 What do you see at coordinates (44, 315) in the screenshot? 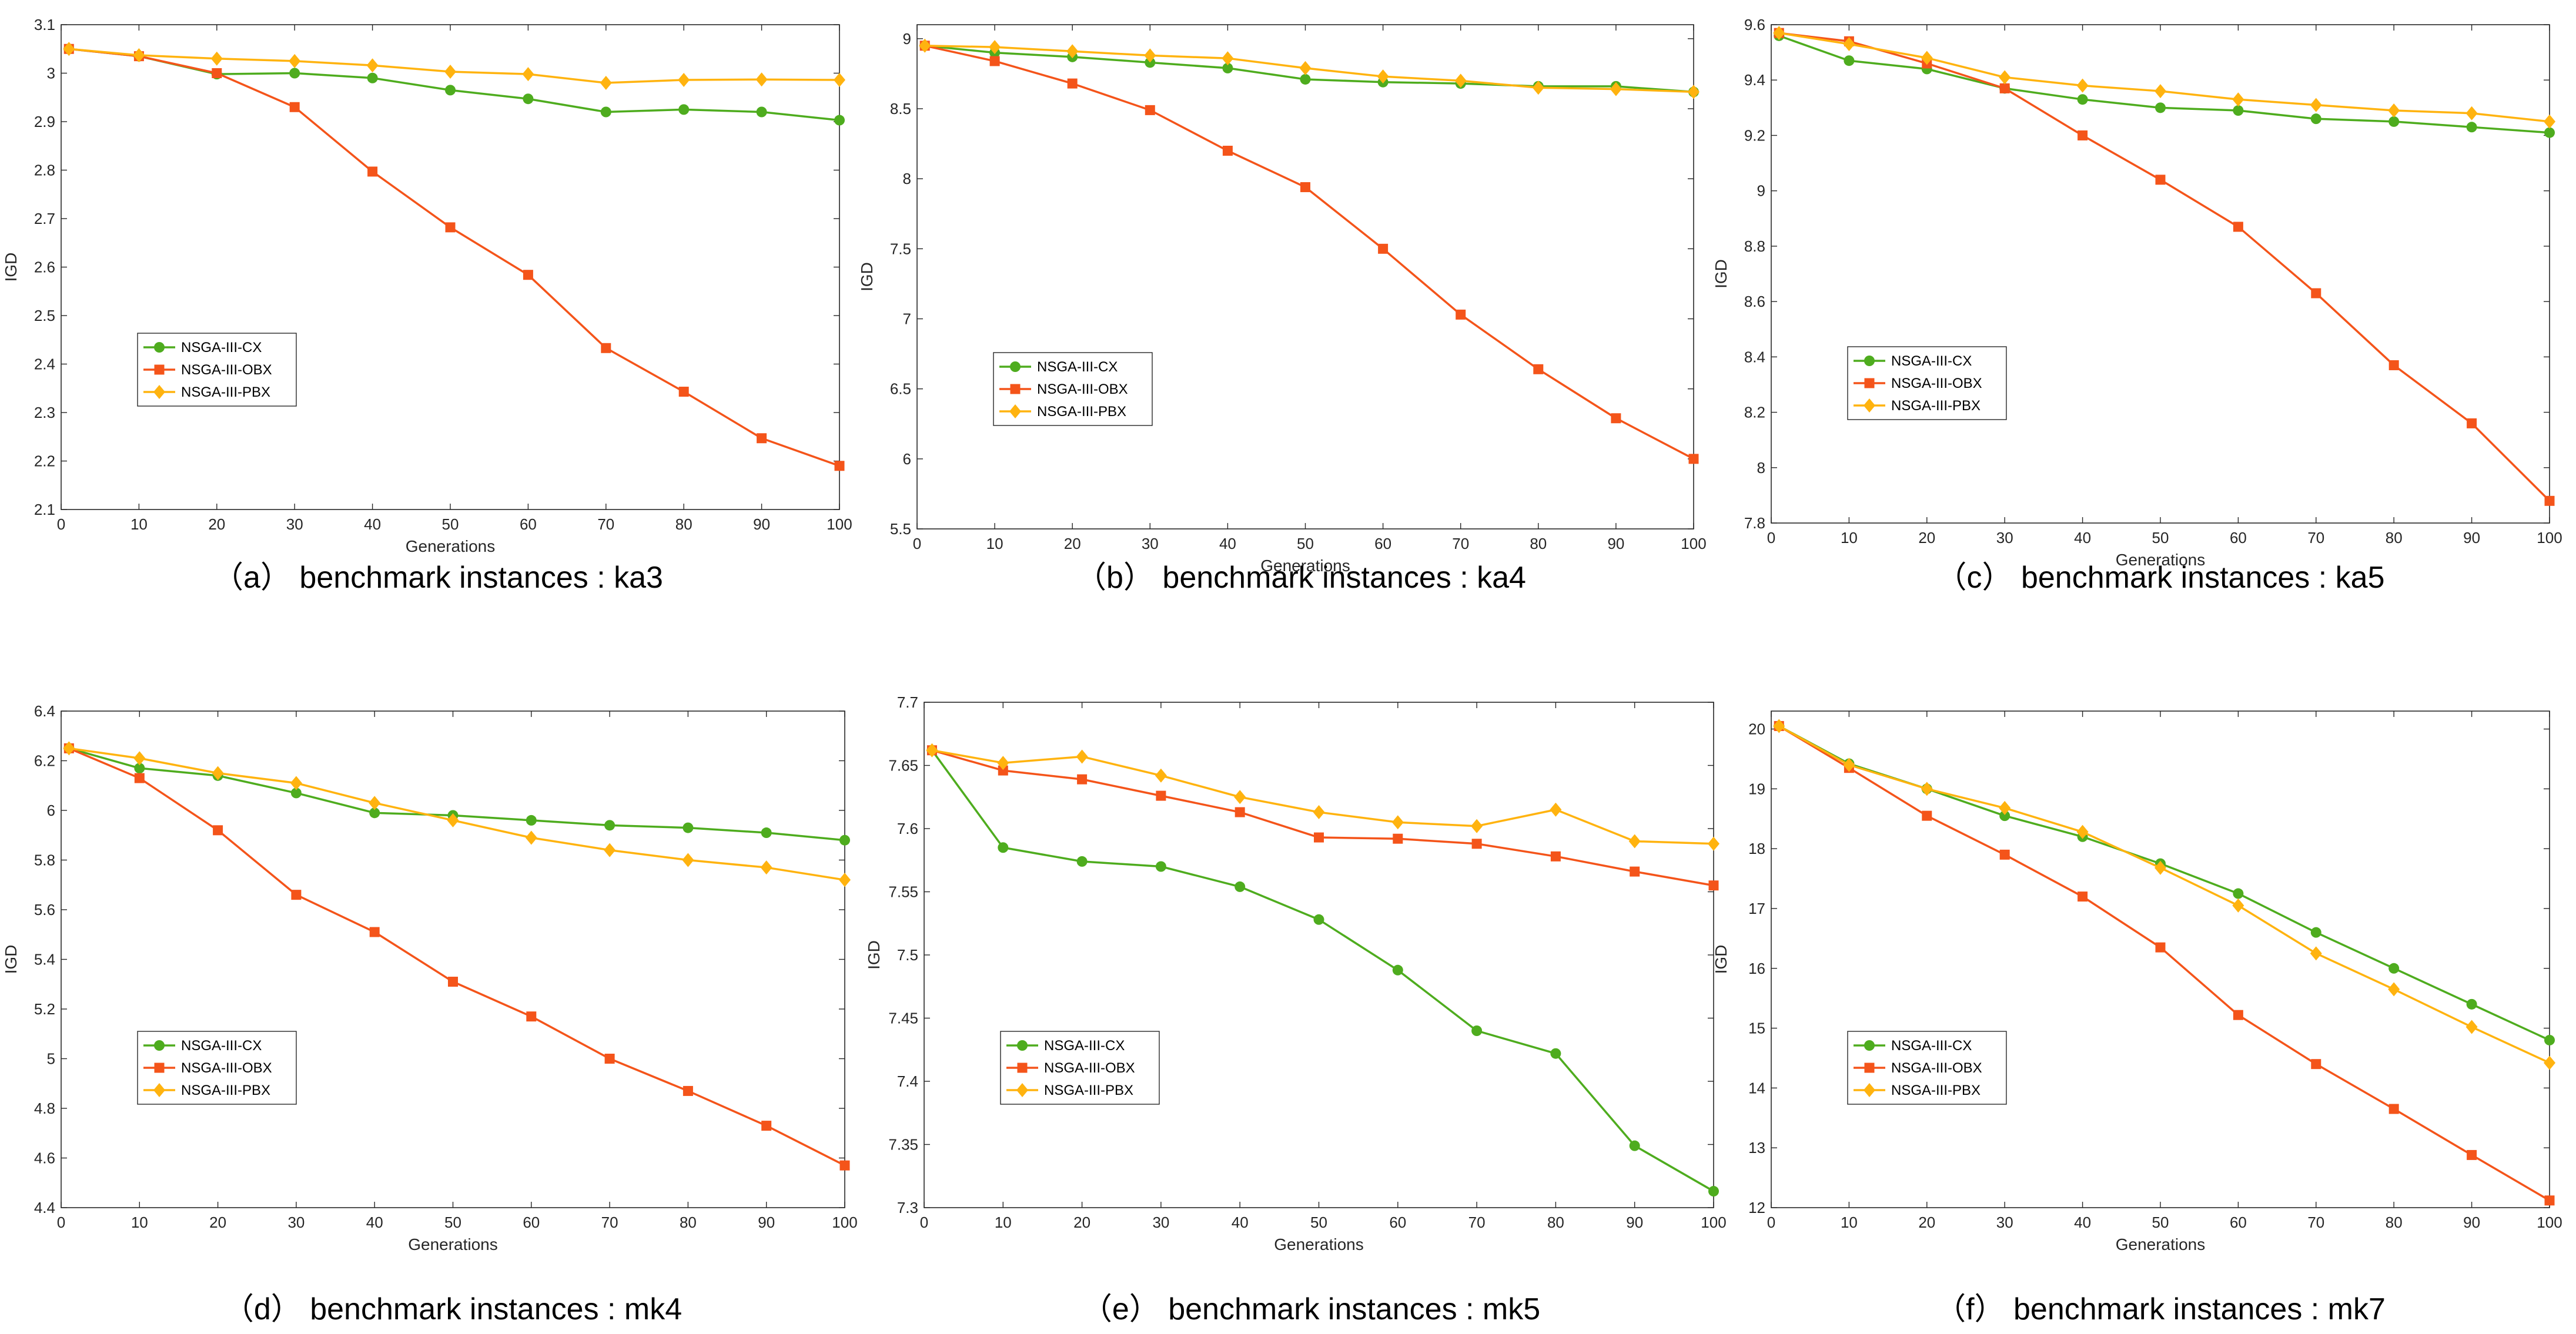
I see `y-tick-label: 2.5` at bounding box center [44, 315].